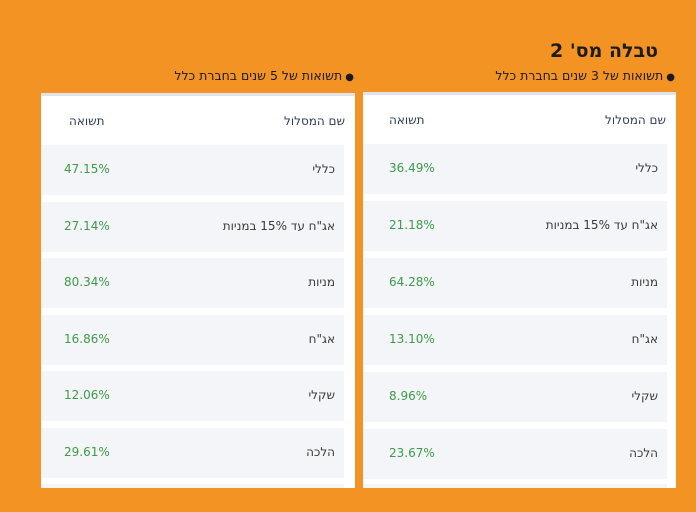 This screenshot has height=512, width=696. What do you see at coordinates (192, 396) in the screenshot?
I see `table-row: שקלי 12.06%` at bounding box center [192, 396].